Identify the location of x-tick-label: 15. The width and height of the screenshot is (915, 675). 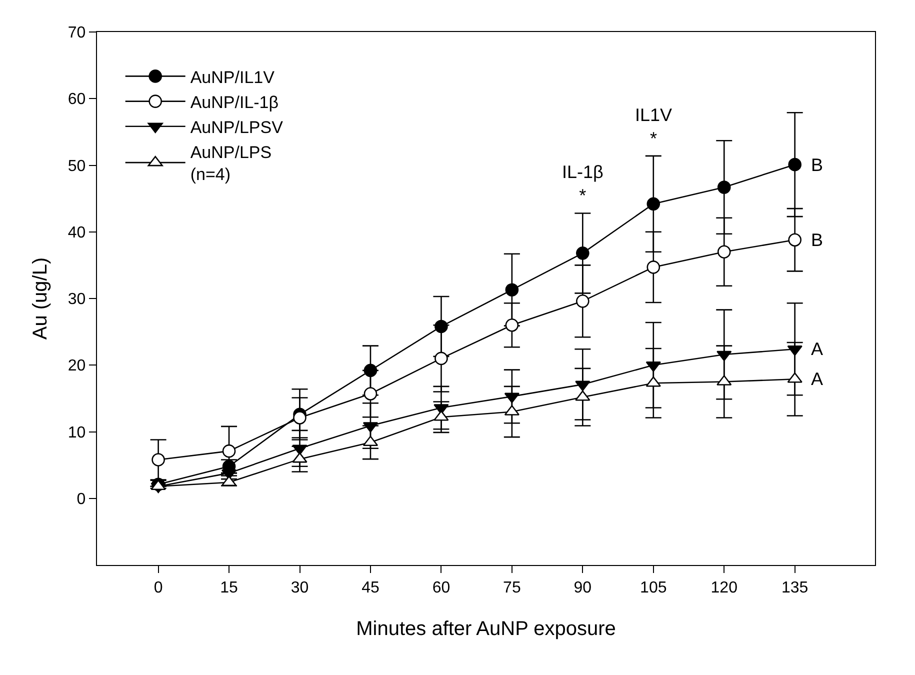
(229, 587).